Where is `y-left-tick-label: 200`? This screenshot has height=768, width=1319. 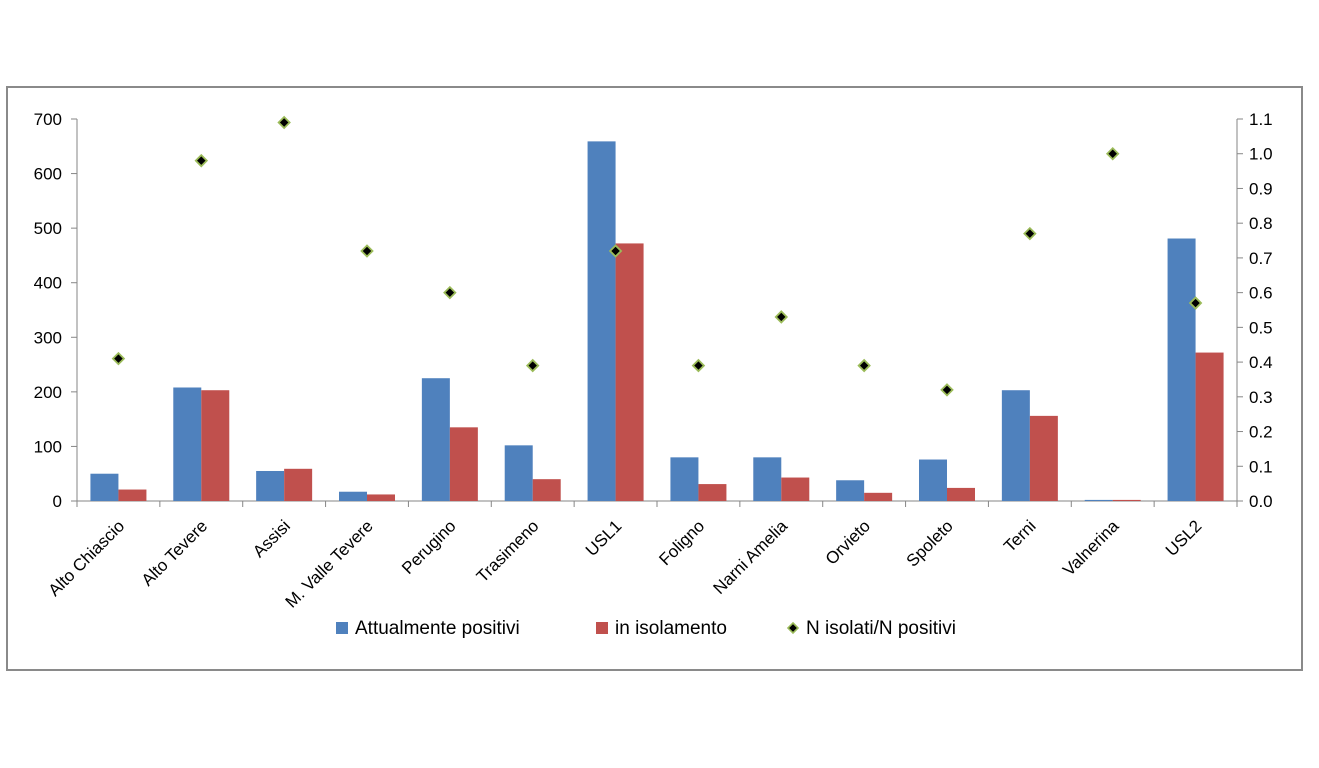 y-left-tick-label: 200 is located at coordinates (48, 392).